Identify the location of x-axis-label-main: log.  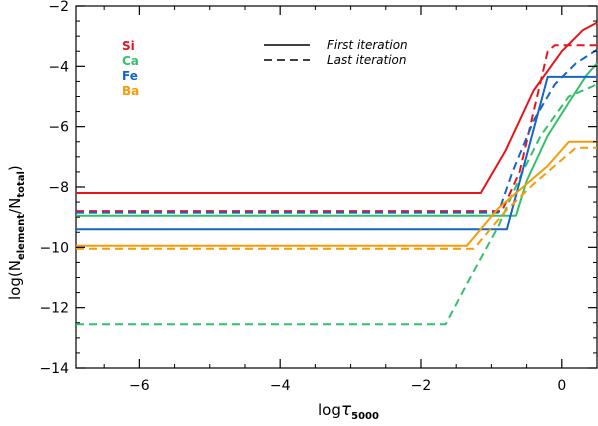
(329, 410).